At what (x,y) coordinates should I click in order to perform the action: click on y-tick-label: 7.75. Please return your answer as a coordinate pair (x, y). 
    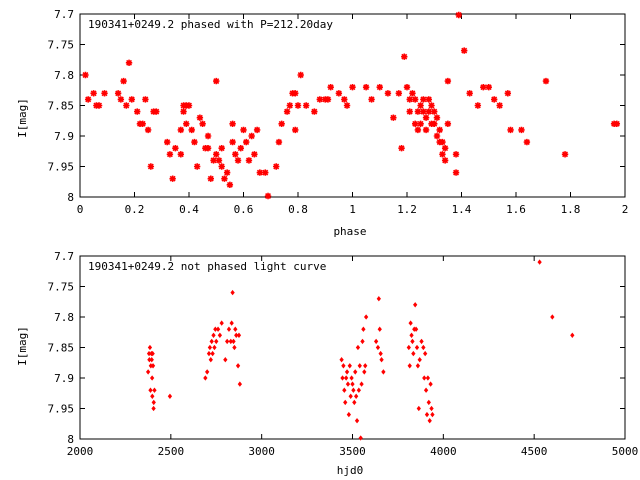
    Looking at the image, I should click on (61, 45).